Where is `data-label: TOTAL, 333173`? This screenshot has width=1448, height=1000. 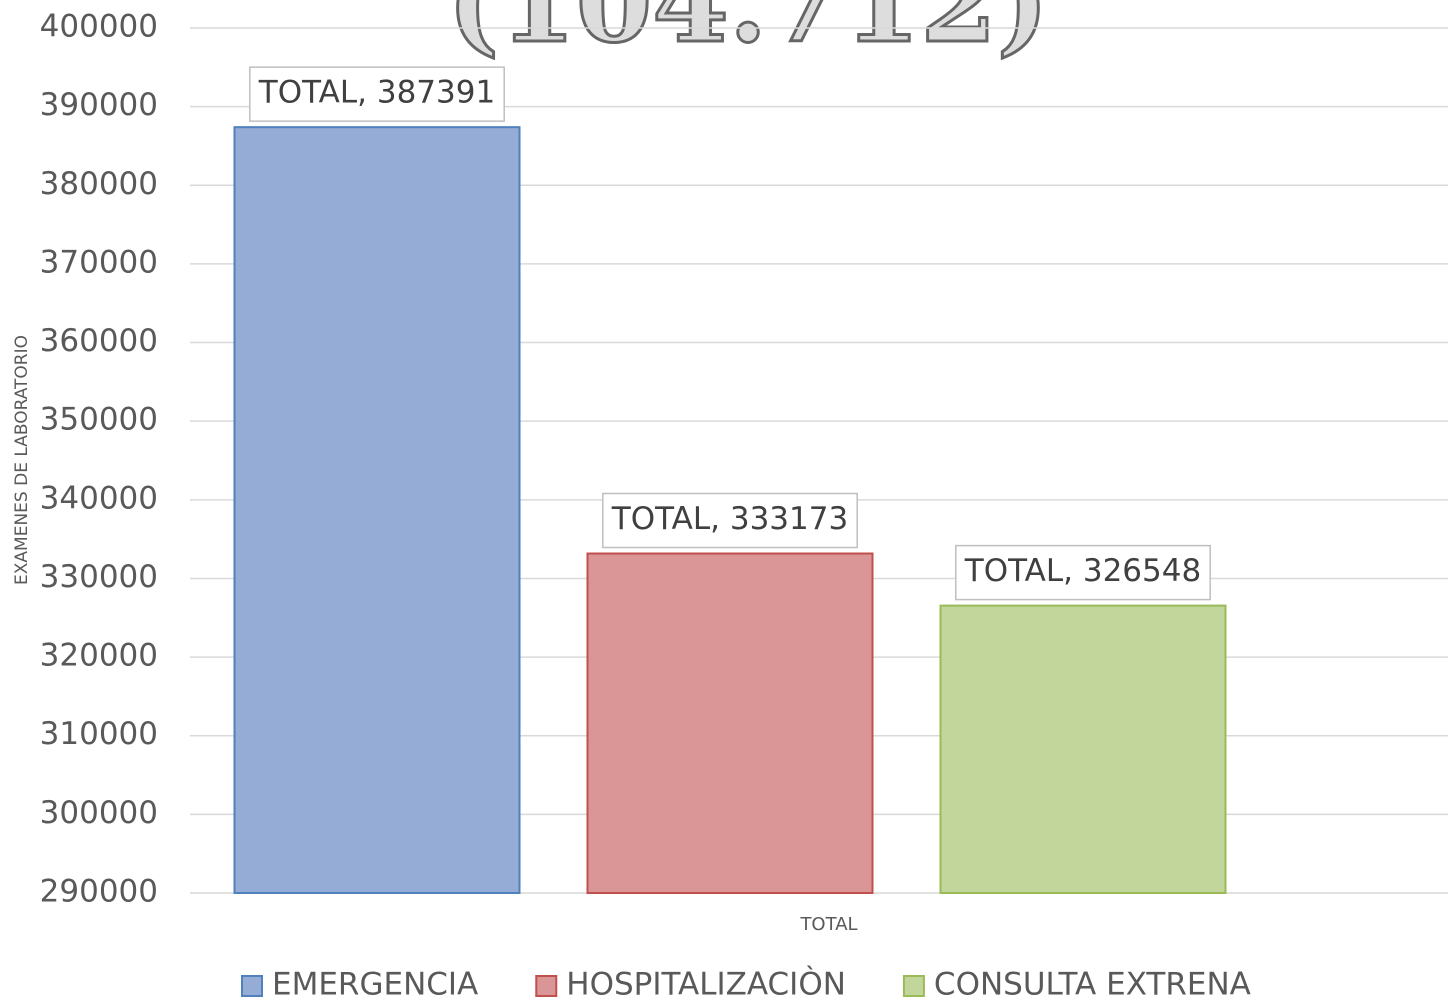 data-label: TOTAL, 333173 is located at coordinates (729, 519).